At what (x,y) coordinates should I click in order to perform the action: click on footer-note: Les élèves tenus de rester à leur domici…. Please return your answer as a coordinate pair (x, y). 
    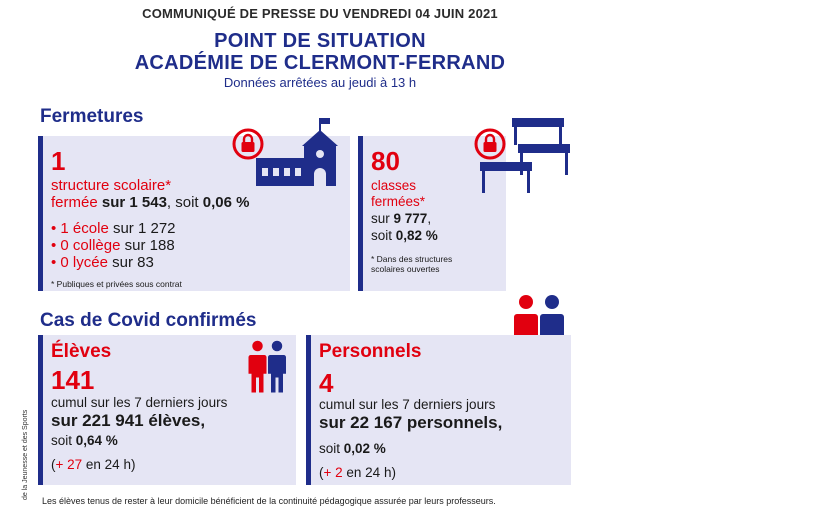
    Looking at the image, I should click on (269, 501).